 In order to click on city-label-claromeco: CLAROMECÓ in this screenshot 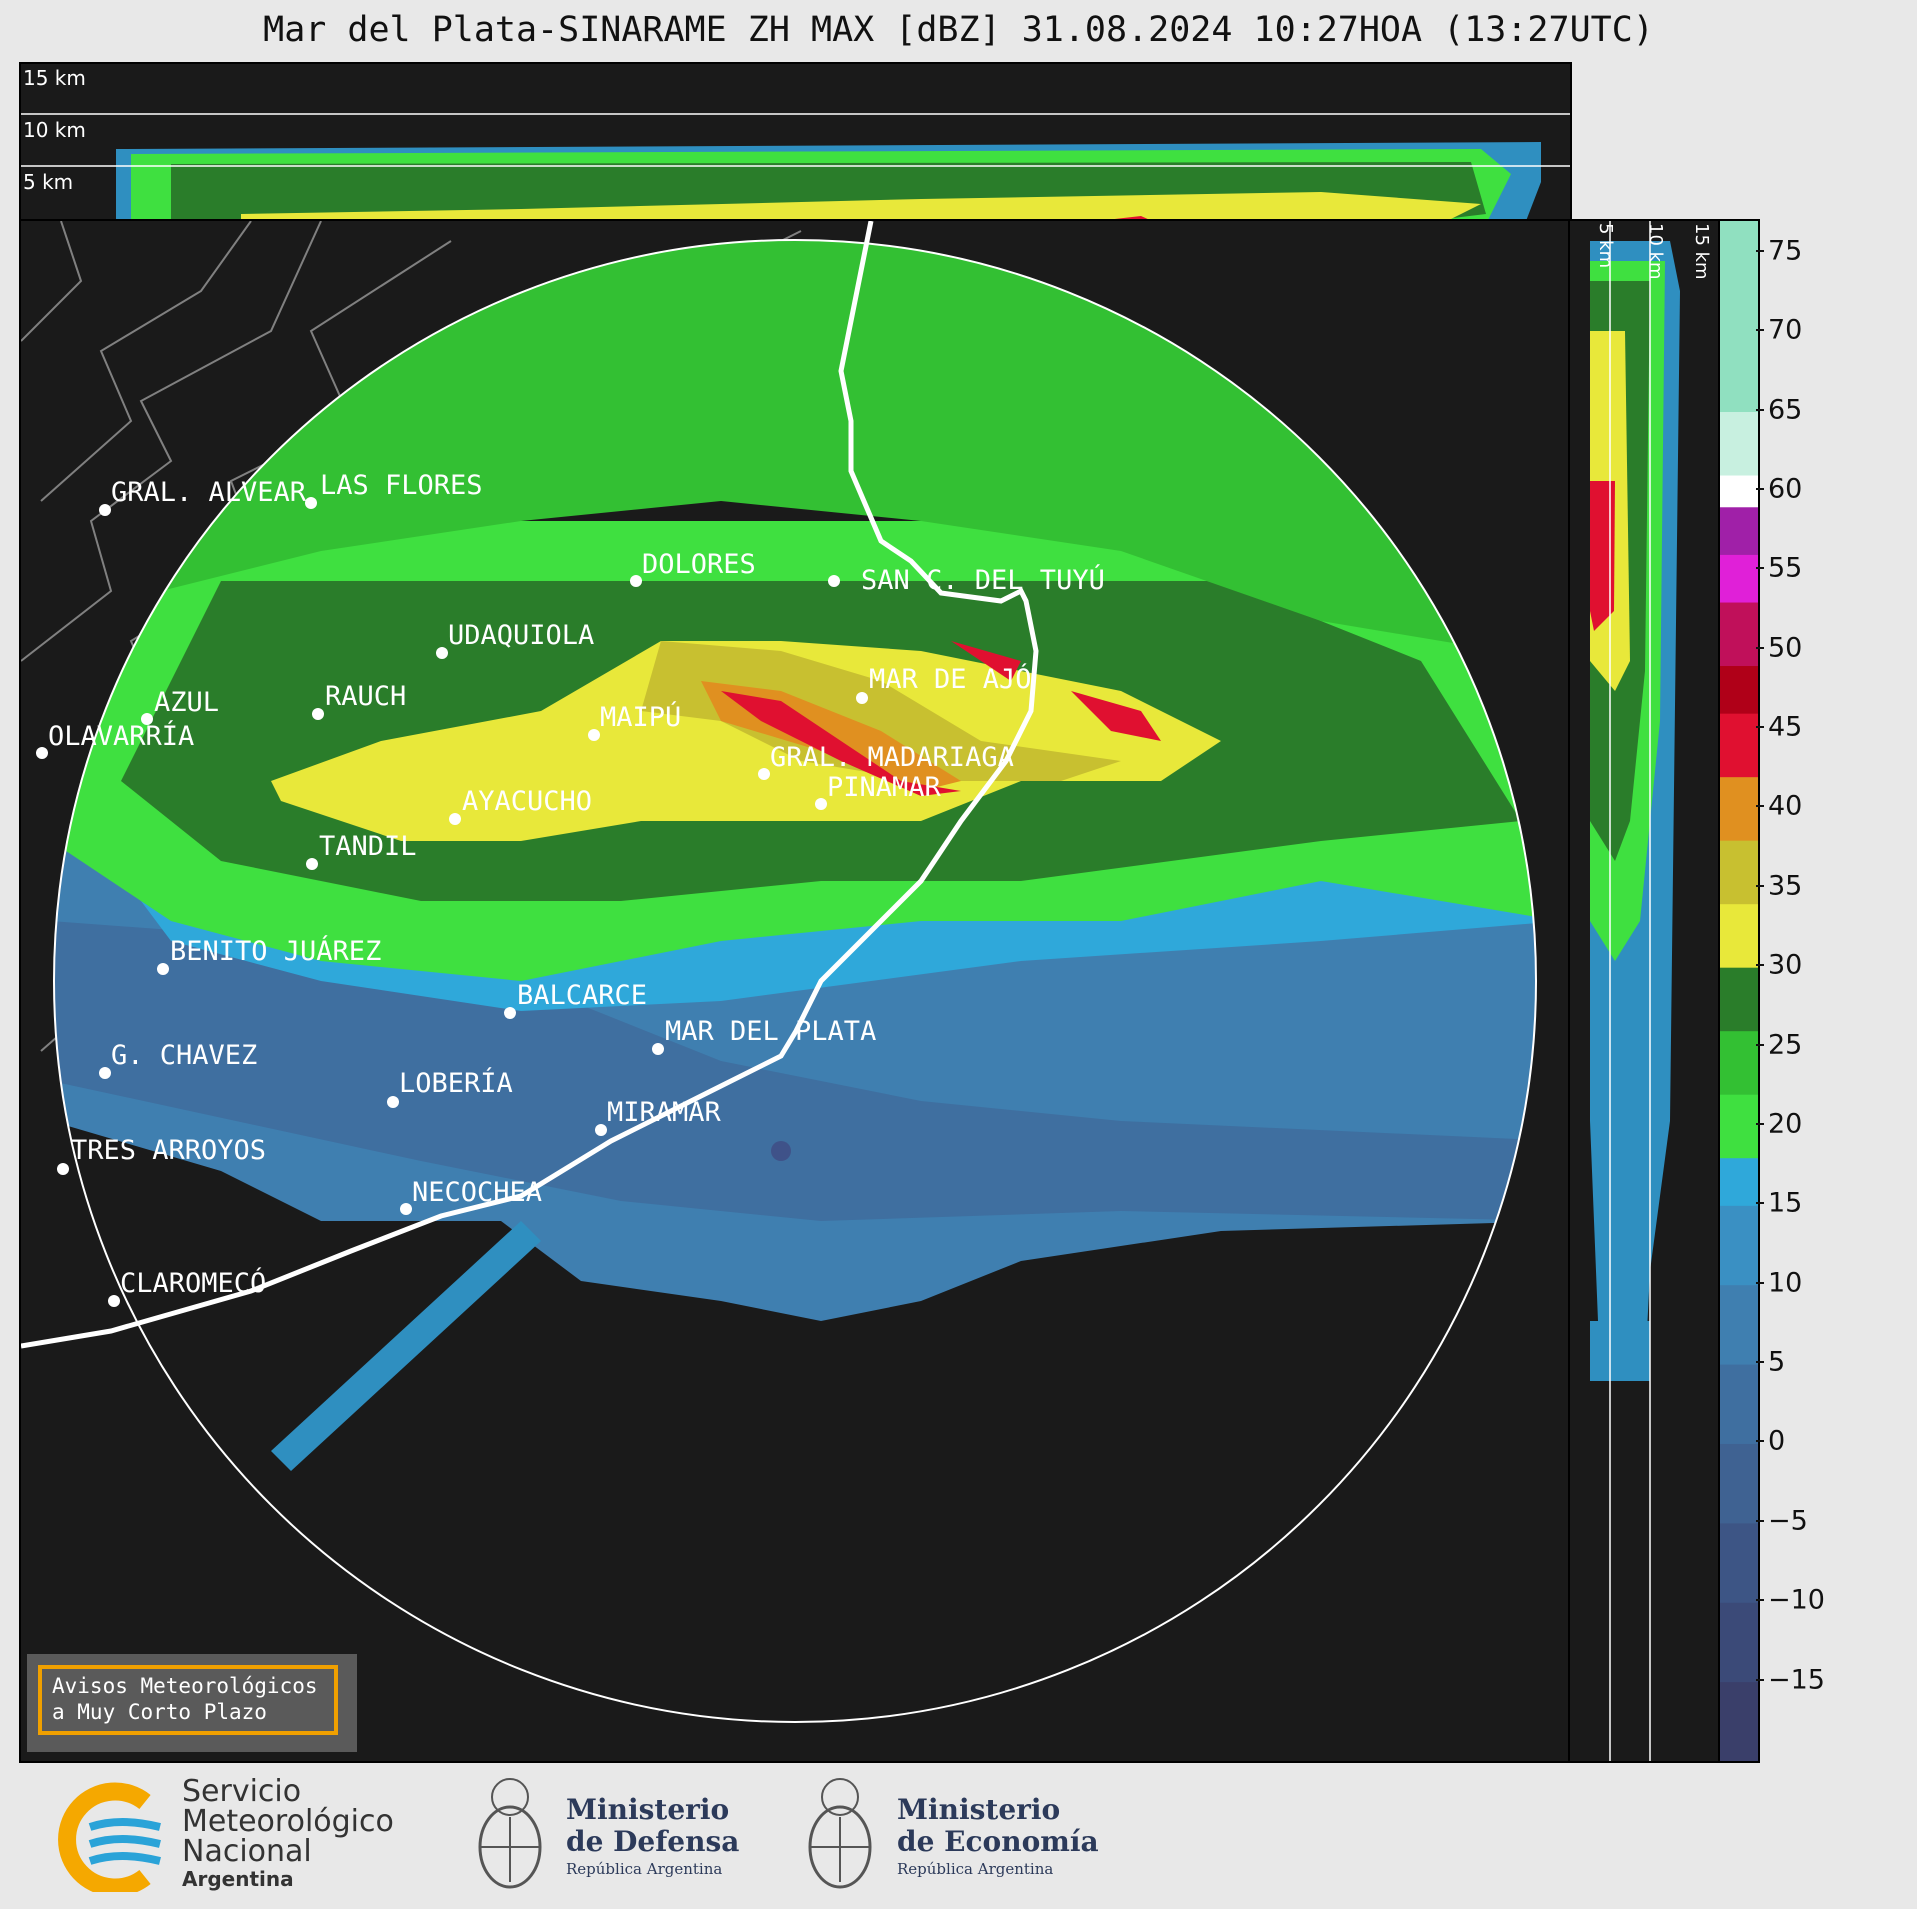, I will do `click(193, 1283)`.